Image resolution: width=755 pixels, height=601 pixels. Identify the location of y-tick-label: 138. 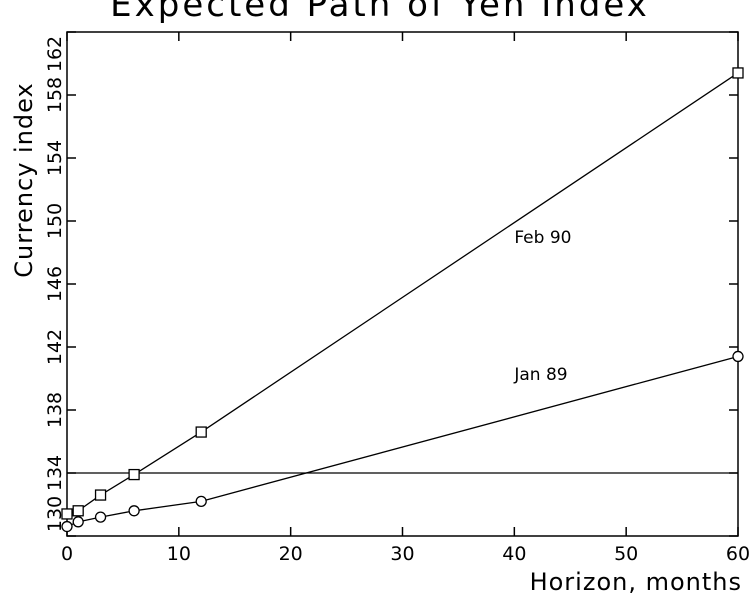
(55, 410).